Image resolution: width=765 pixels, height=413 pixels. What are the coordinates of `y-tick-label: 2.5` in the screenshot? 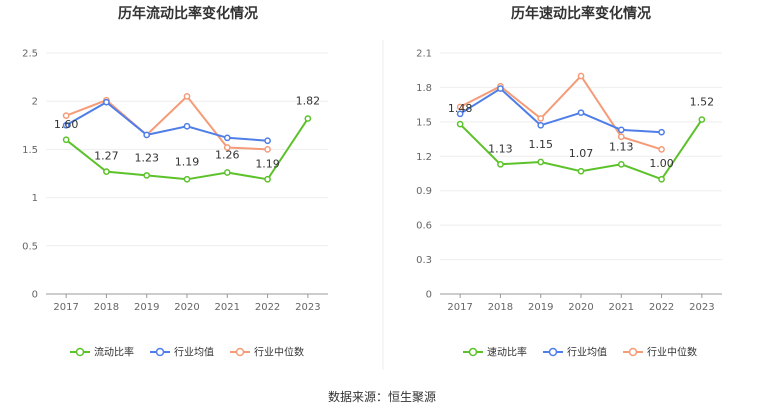 It's located at (30, 54).